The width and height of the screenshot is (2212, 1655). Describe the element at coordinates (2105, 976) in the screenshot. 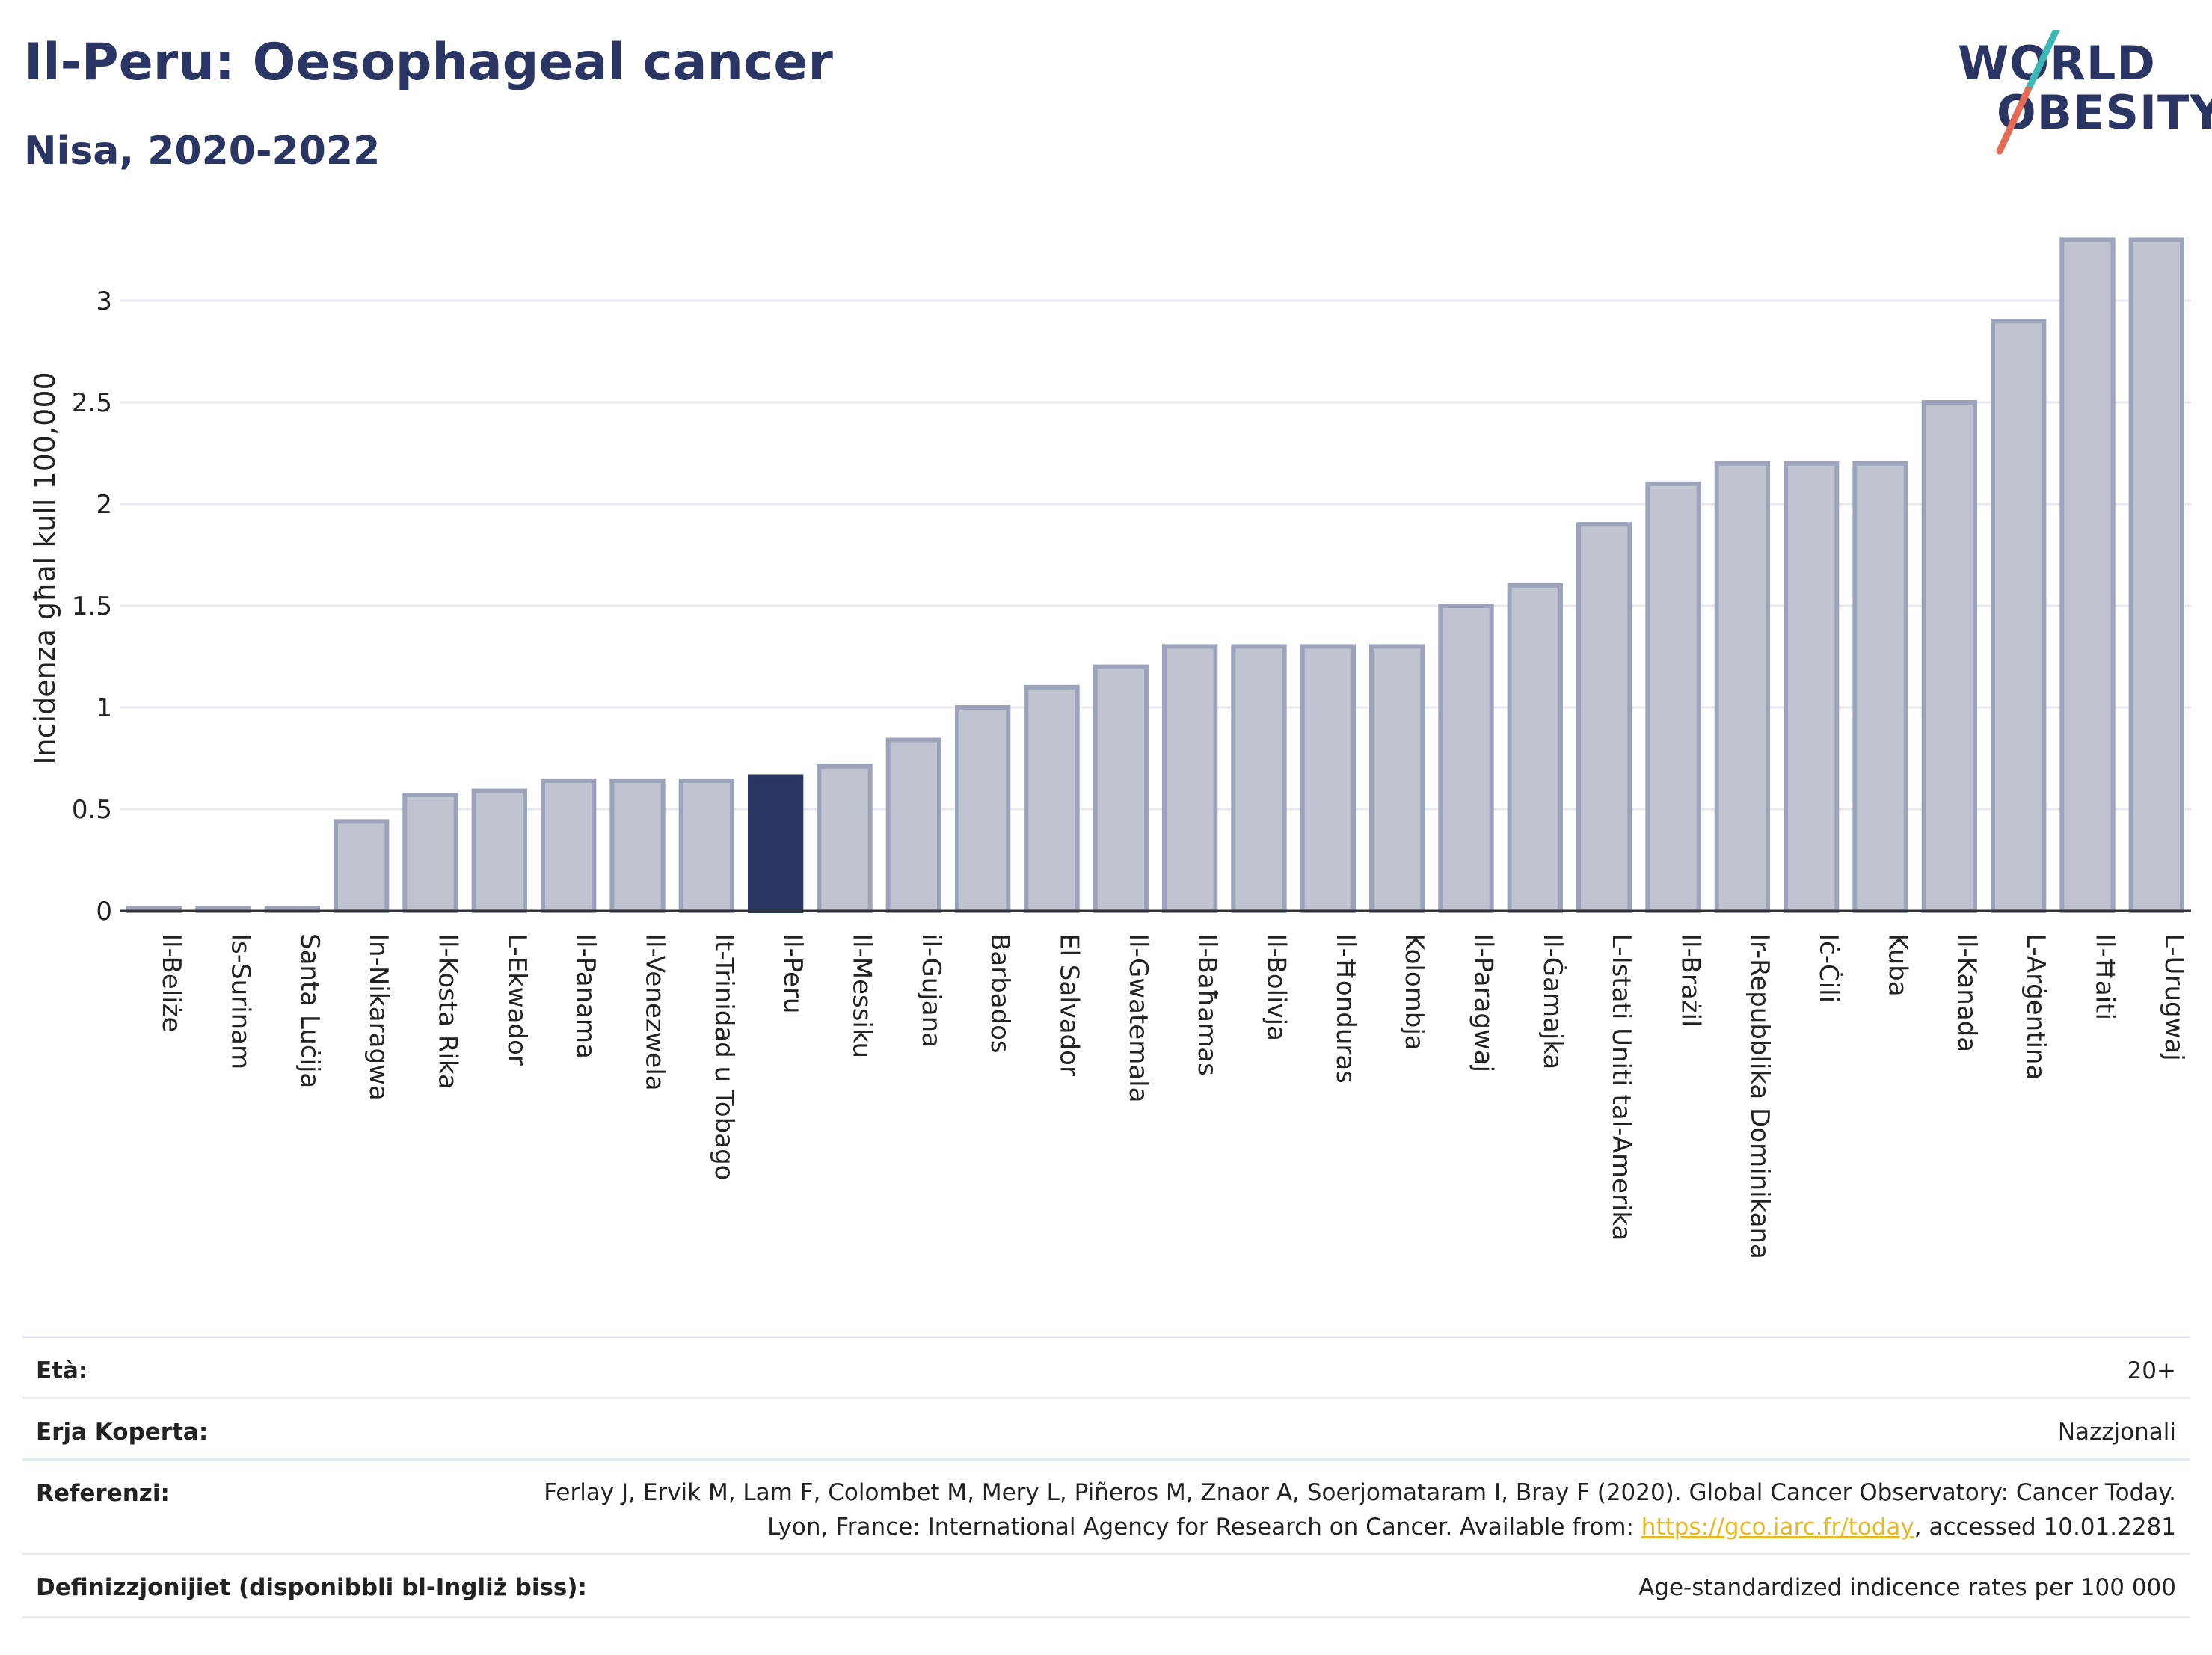

I see `x-tick-label: Il-Ħaiti` at that location.